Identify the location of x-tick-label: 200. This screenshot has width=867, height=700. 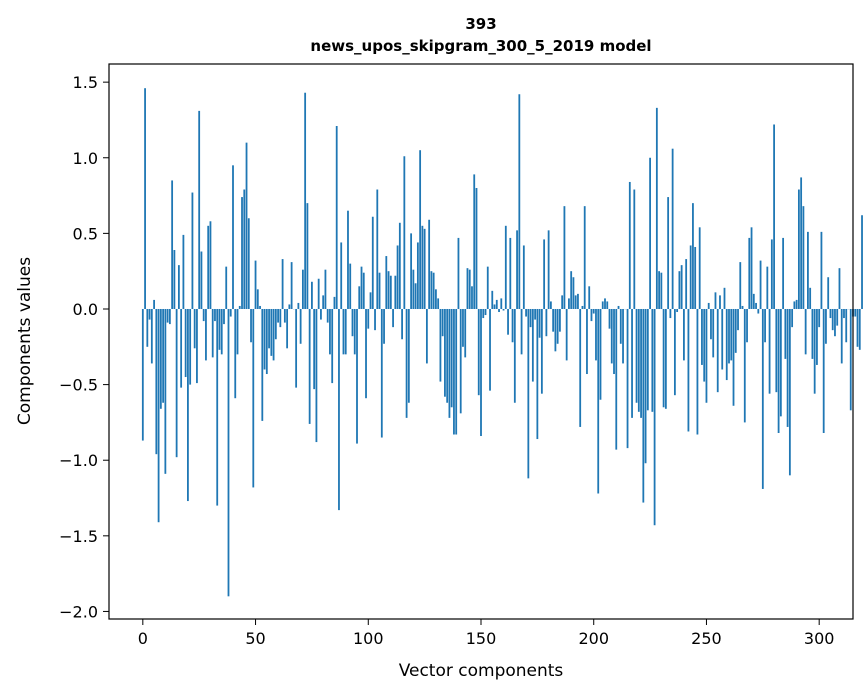
(593, 638).